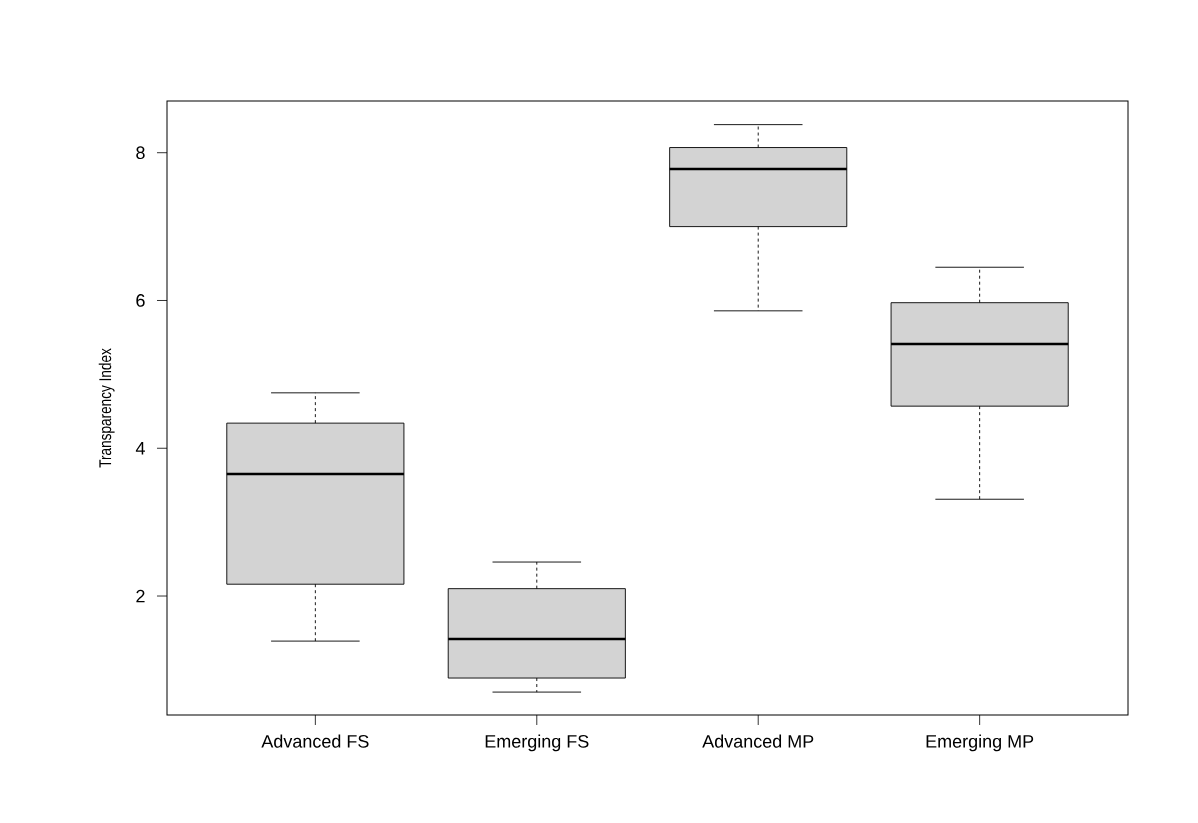 This screenshot has width=1198, height=823. What do you see at coordinates (140, 300) in the screenshot?
I see `y-tick-label: 6` at bounding box center [140, 300].